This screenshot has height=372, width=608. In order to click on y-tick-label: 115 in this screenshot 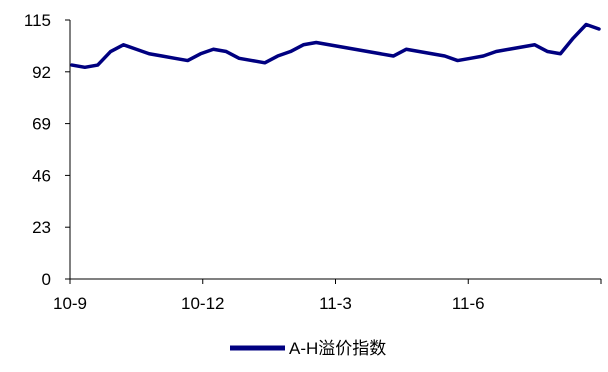, I will do `click(37, 20)`.